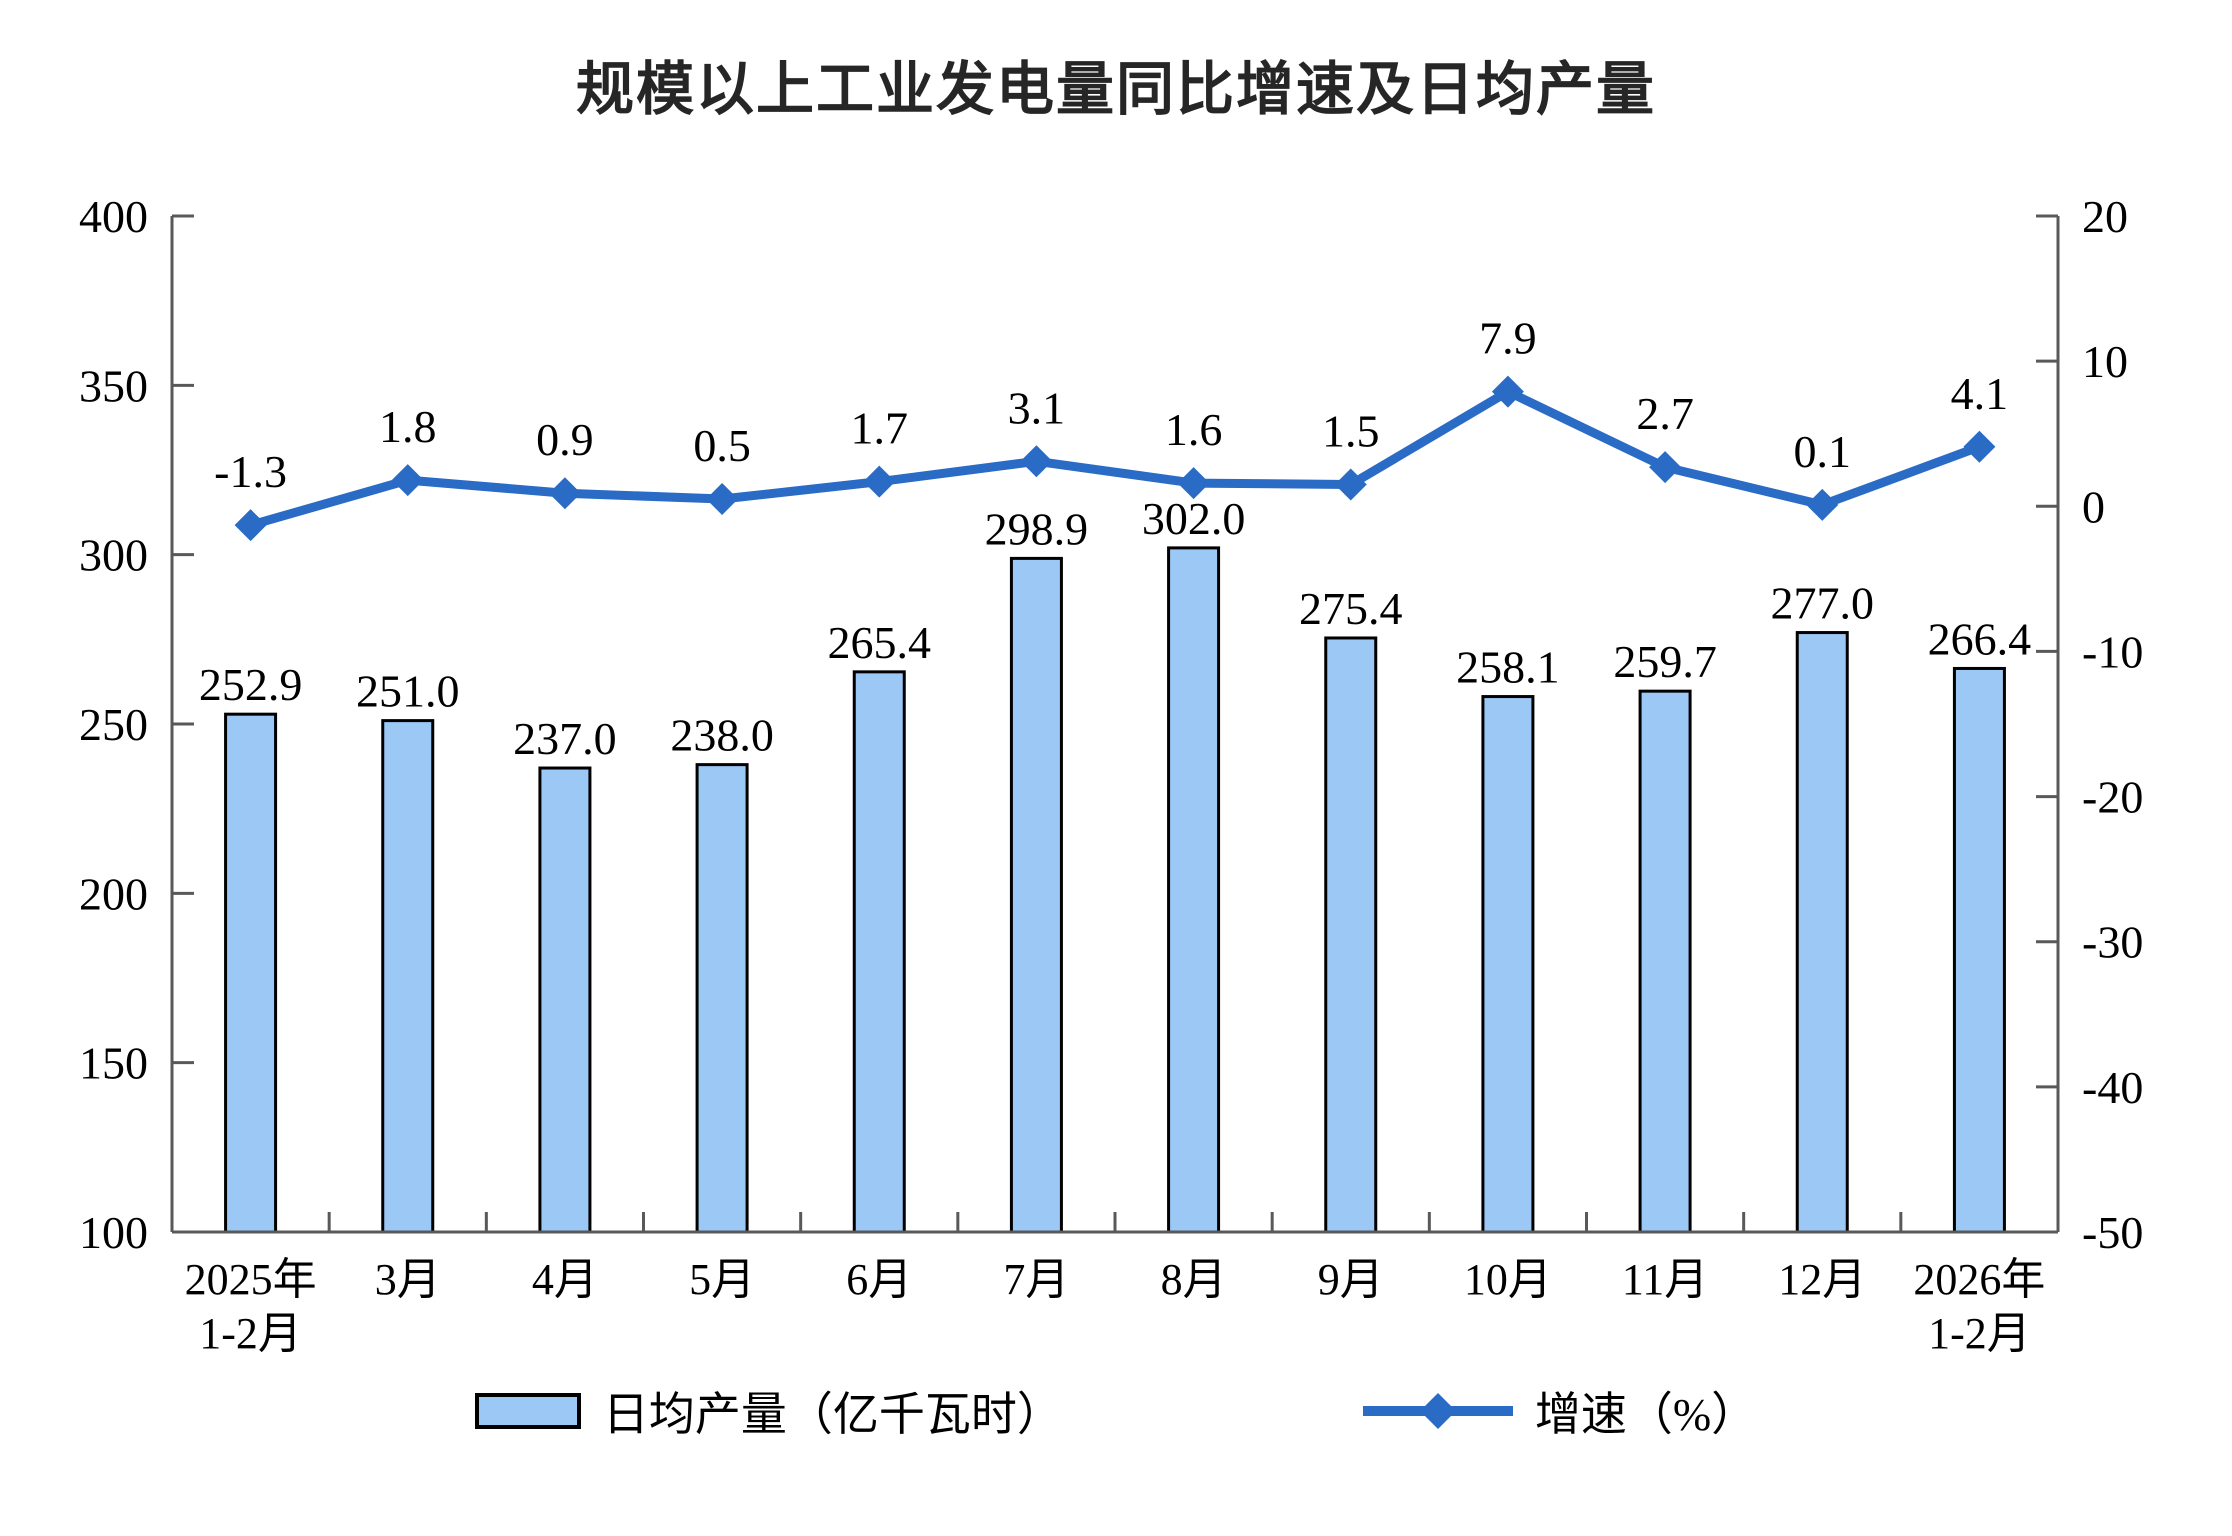  Describe the element at coordinates (1351, 608) in the screenshot. I see `bar-label-7: 275.4` at that location.